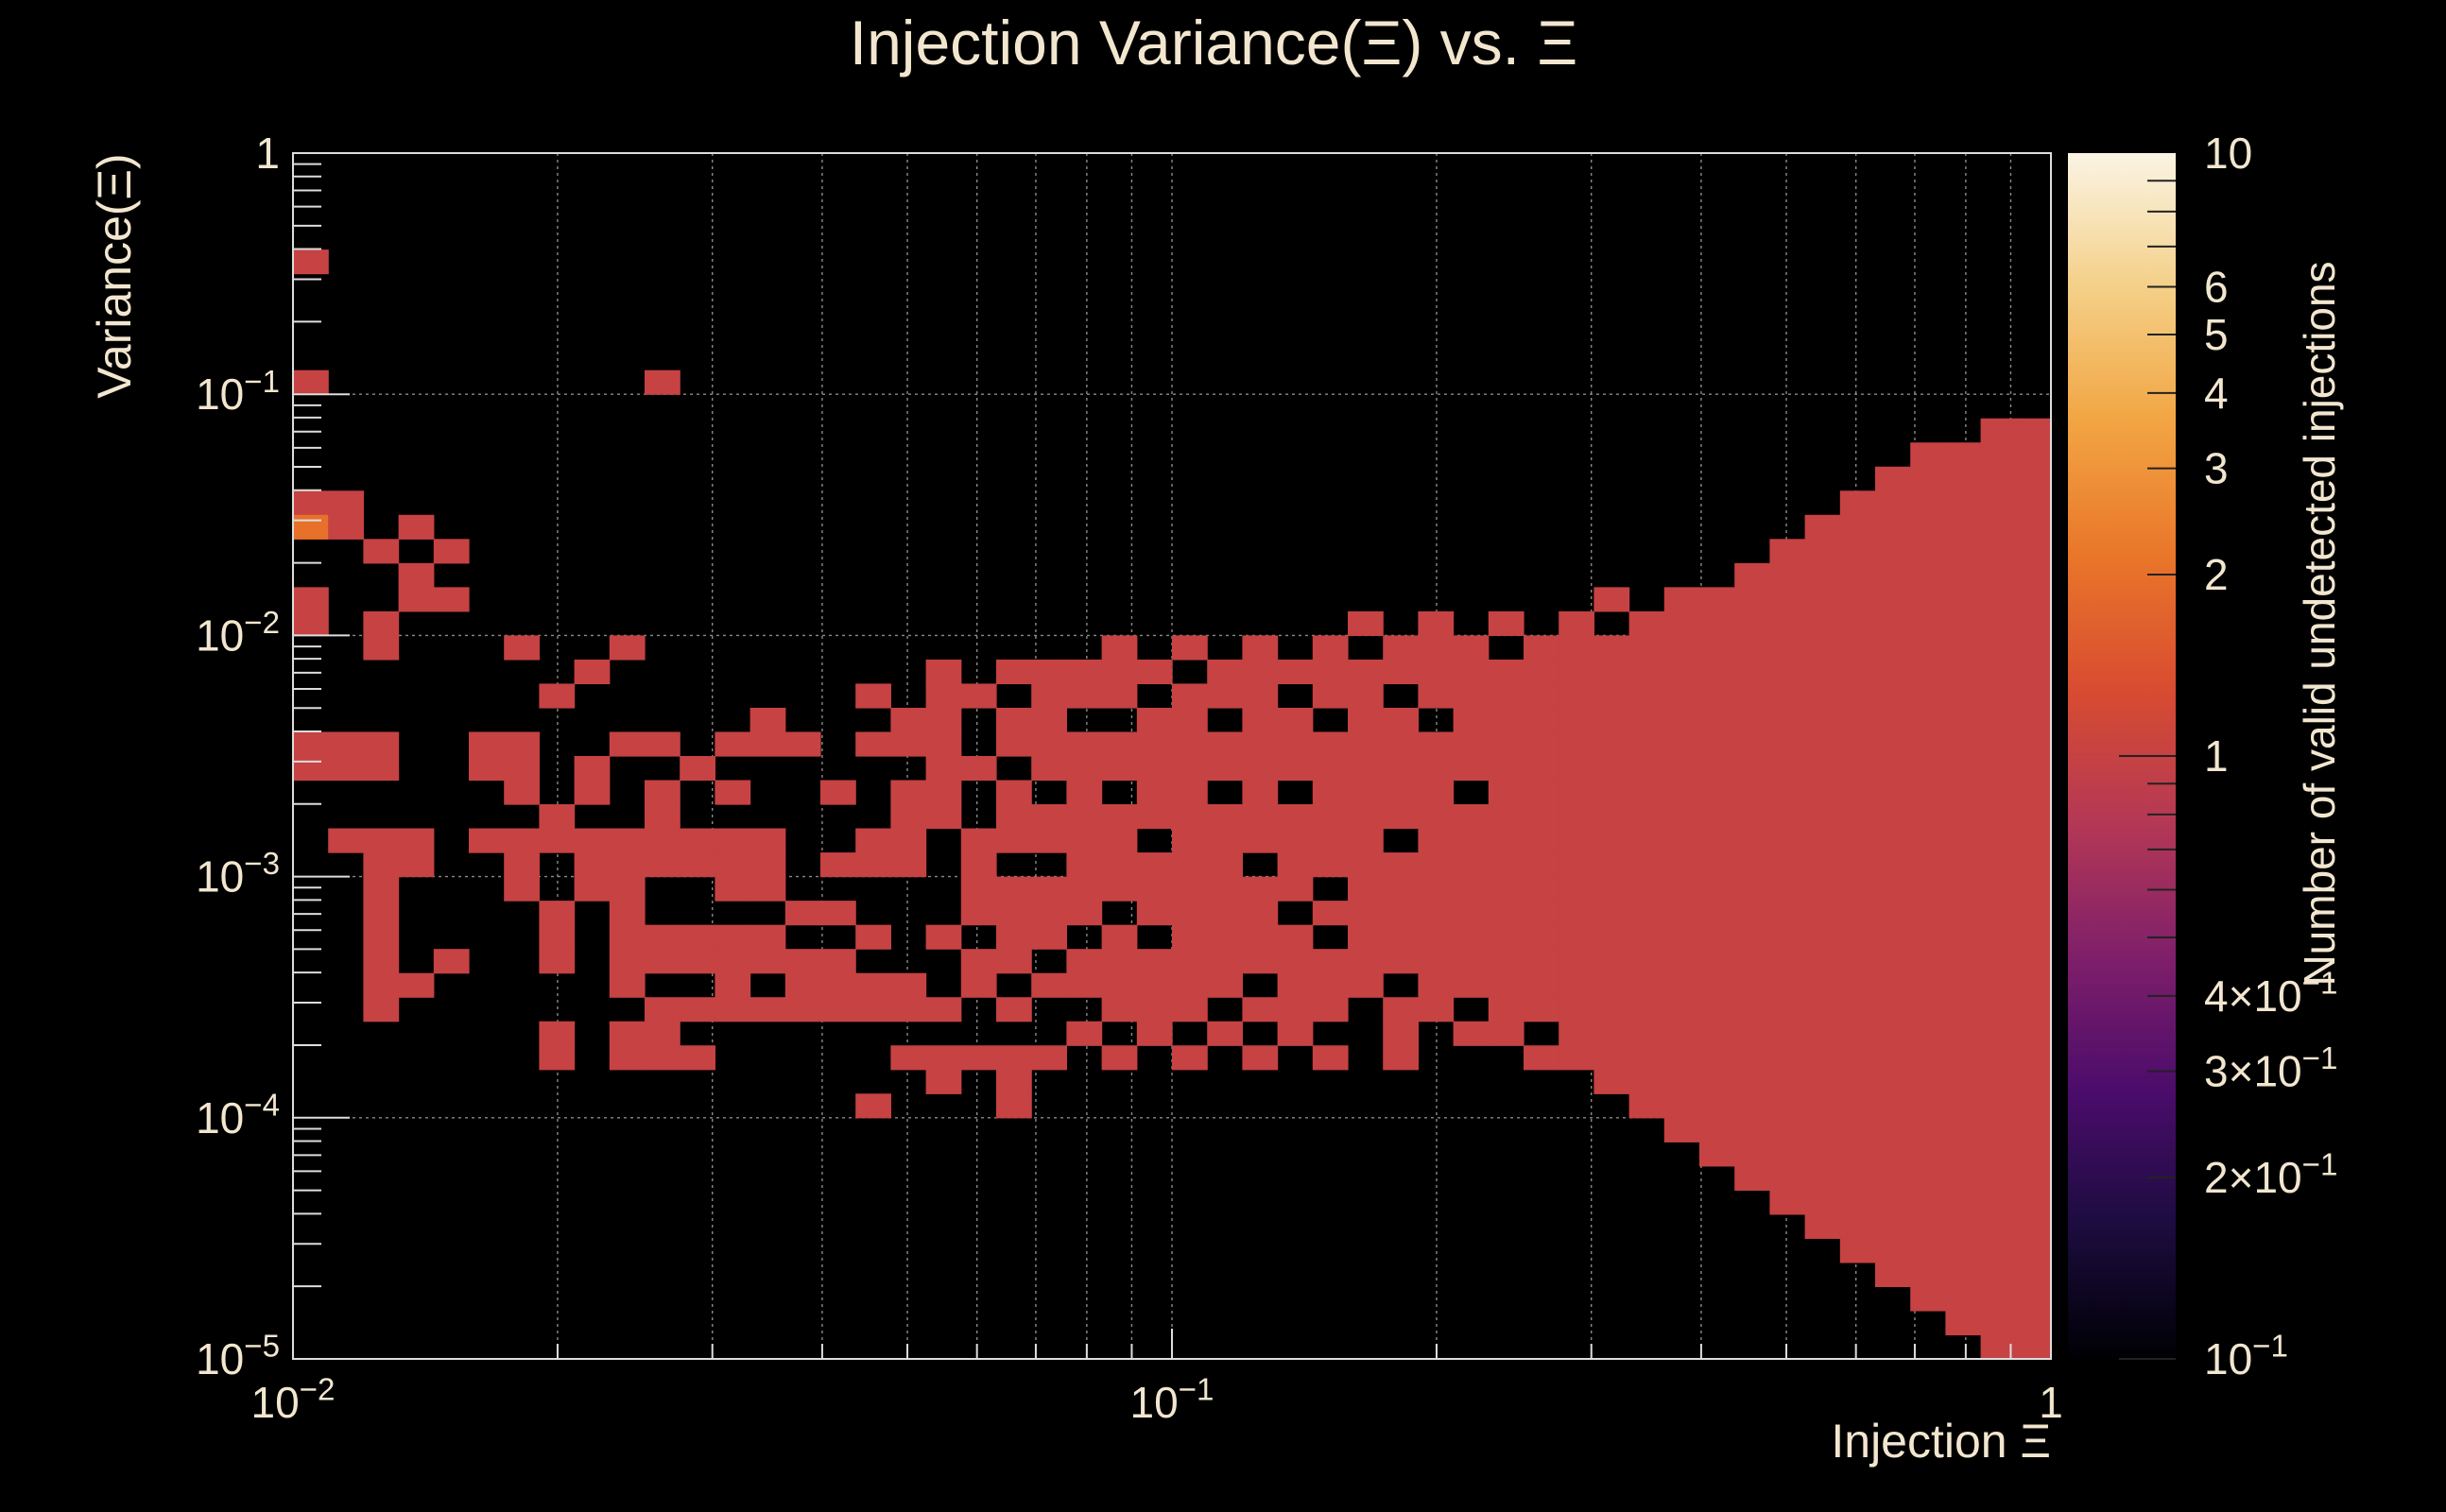  I want to click on colorbar-tick-label: 4, so click(2216, 393).